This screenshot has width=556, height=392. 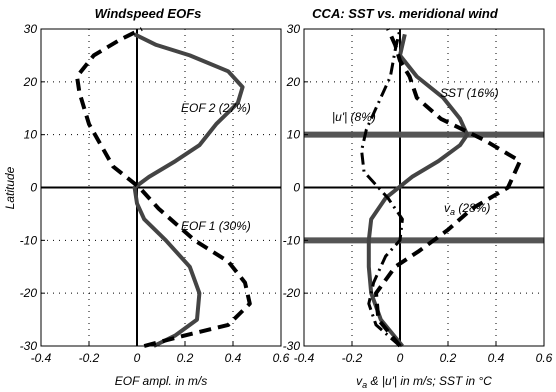 I want to click on left-y-axis-label: Latitude, so click(x=10, y=187).